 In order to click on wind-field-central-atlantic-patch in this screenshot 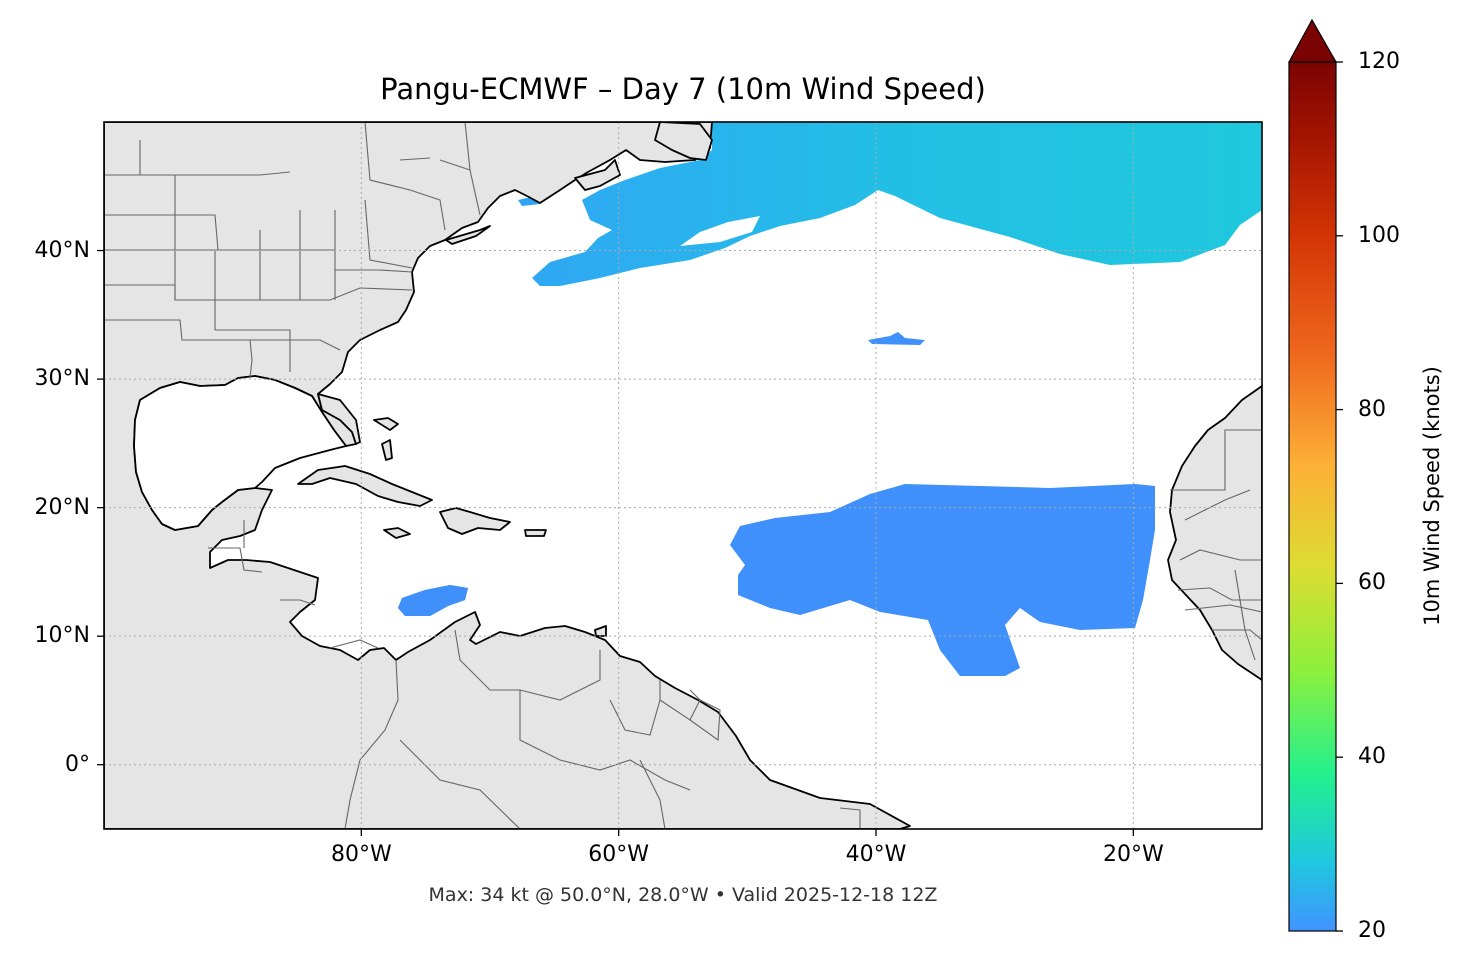, I will do `click(896, 338)`.